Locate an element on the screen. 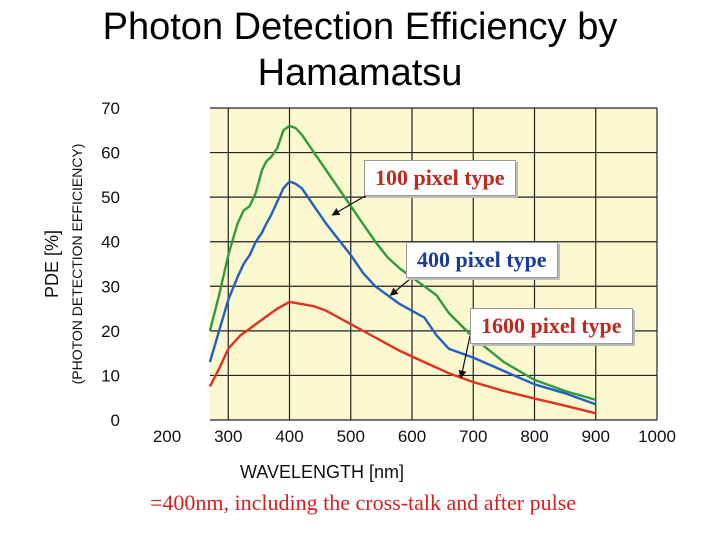 The width and height of the screenshot is (720, 540). y-tick-label: 50 is located at coordinates (110, 197).